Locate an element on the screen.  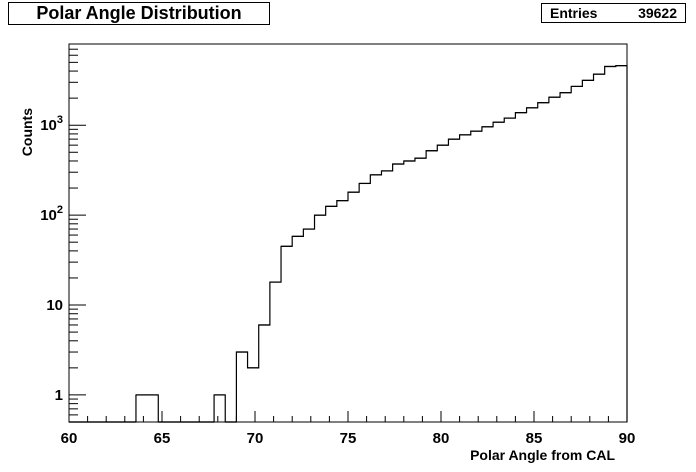
chart-title-box: Polar Angle Distribution is located at coordinates (139, 13).